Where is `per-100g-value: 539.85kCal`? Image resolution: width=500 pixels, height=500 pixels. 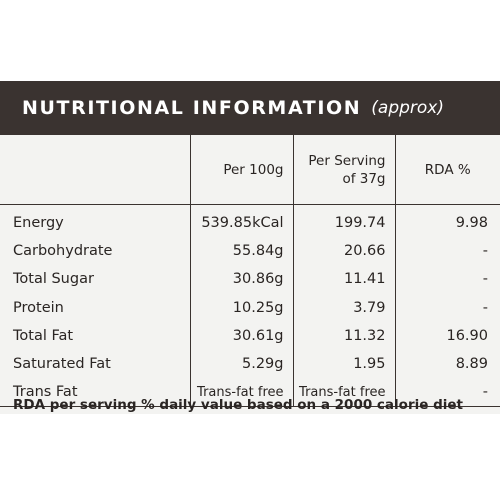 per-100g-value: 539.85kCal is located at coordinates (242, 221).